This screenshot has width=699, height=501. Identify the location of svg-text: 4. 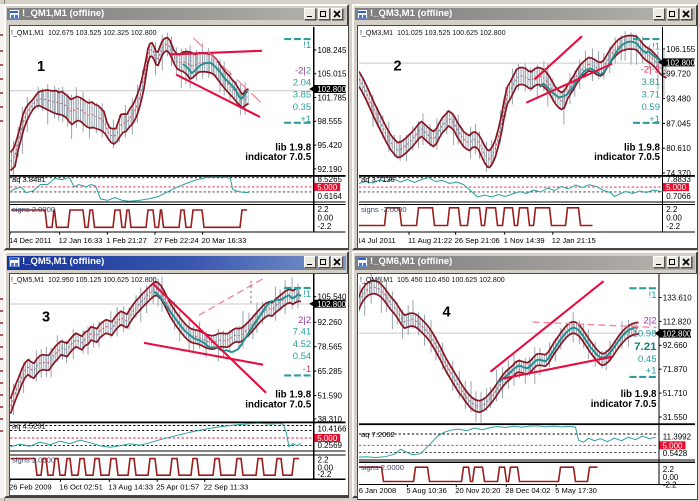
(446, 313).